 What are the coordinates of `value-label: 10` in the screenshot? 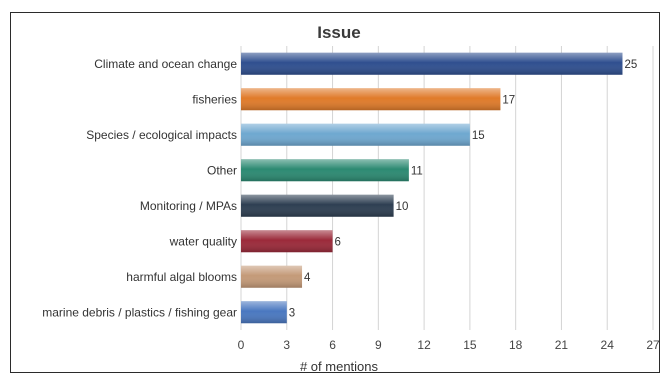 It's located at (402, 207).